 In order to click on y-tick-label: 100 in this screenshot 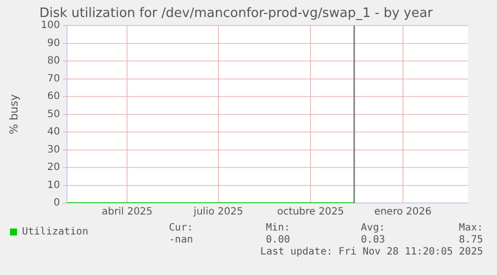, I will do `click(50, 26)`.